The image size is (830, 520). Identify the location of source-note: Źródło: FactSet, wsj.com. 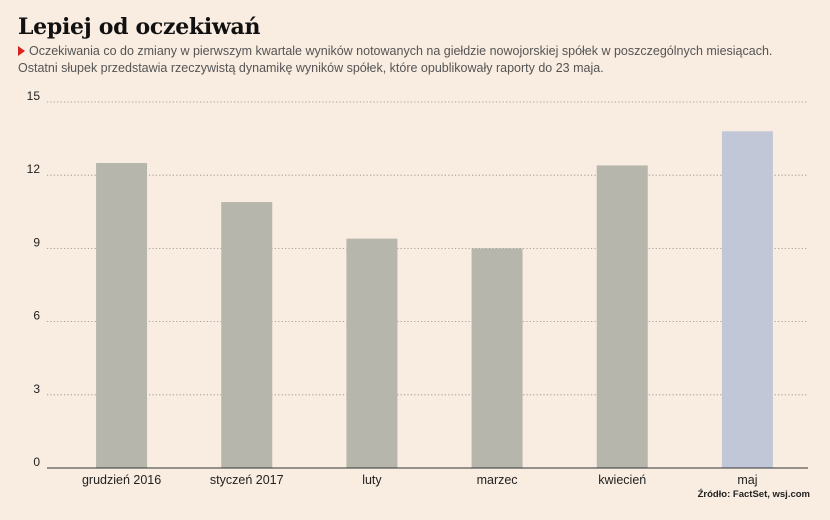
(753, 494).